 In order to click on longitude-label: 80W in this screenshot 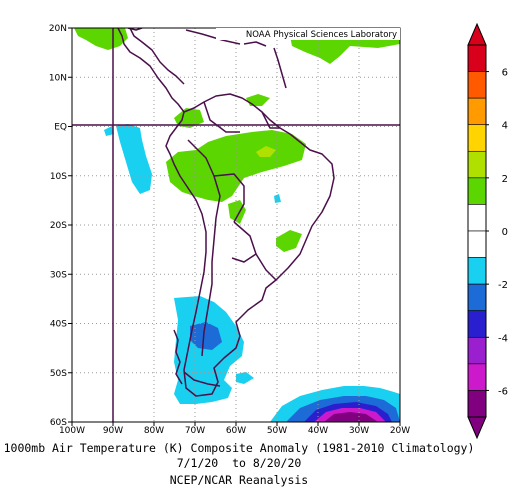, I will do `click(154, 431)`.